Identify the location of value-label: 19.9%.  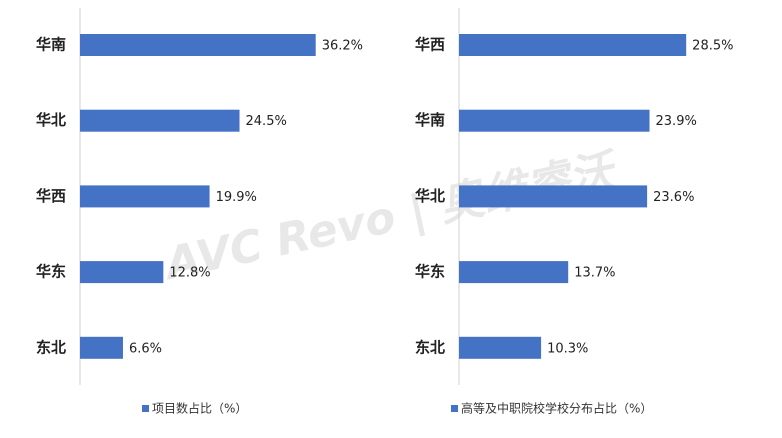
(236, 197).